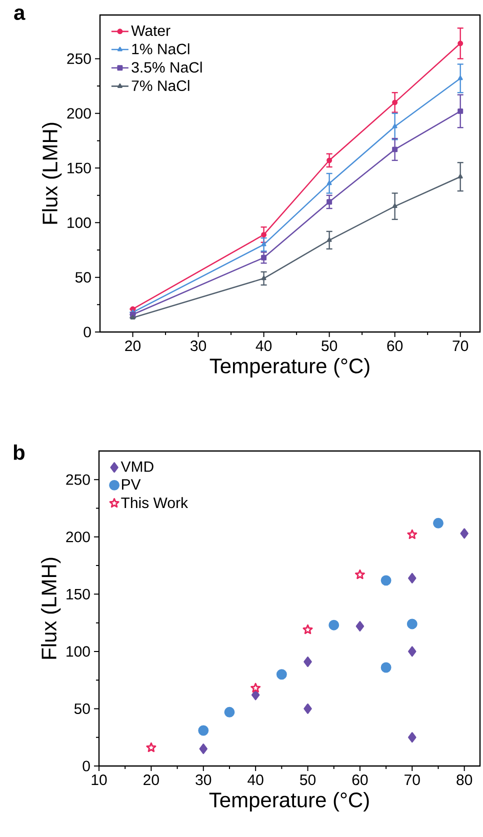  Describe the element at coordinates (464, 780) in the screenshot. I see `x-tick-label: 80` at that location.